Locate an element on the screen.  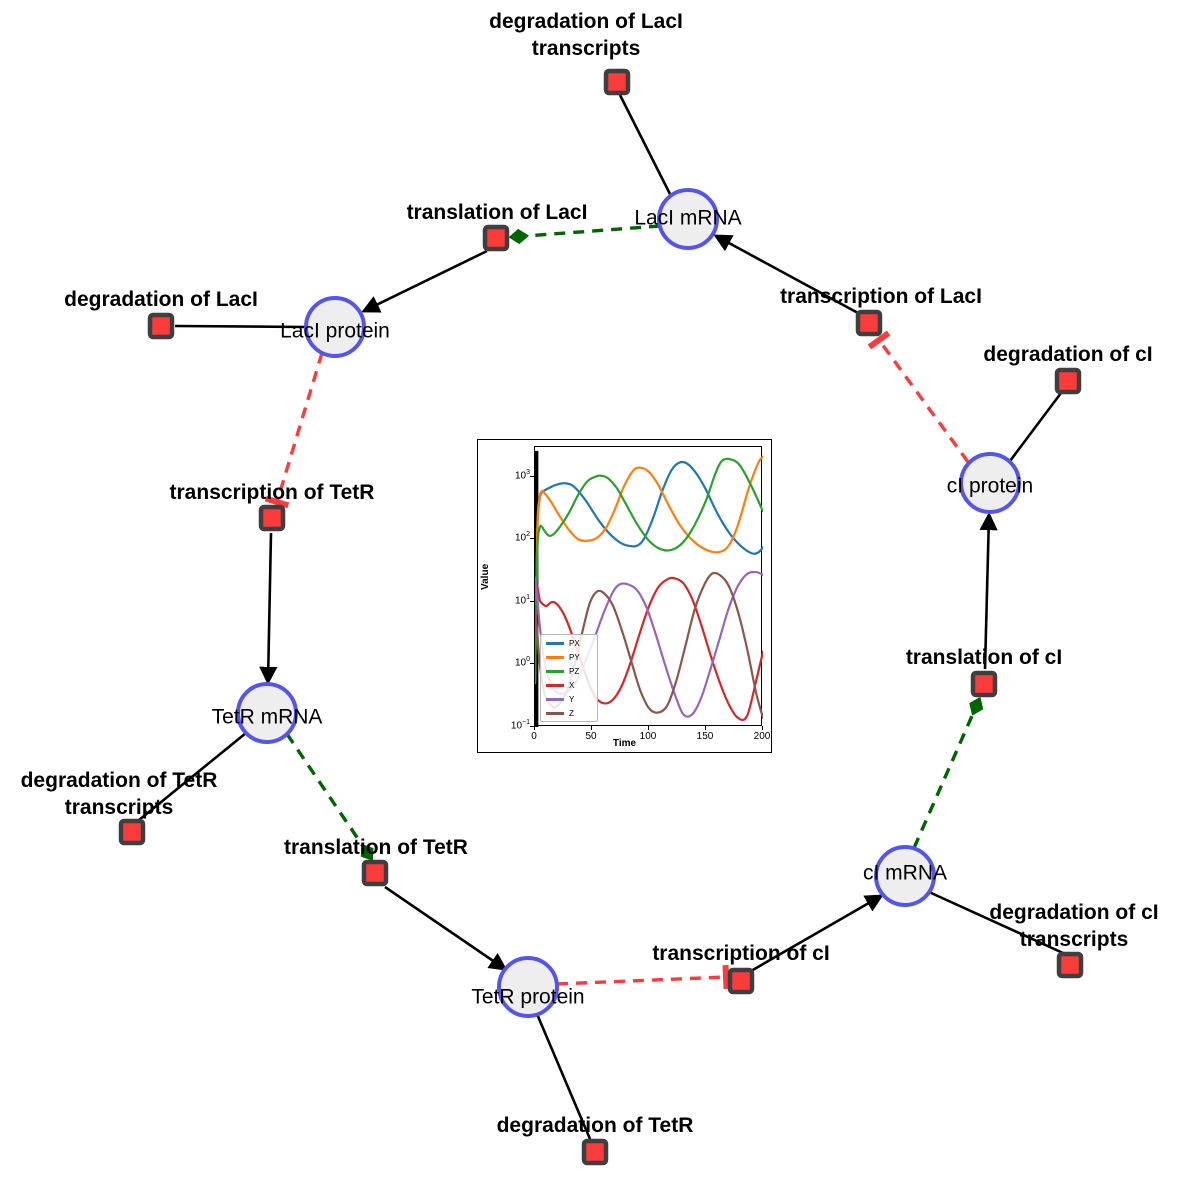
chart-y-tick: 10⁰ is located at coordinates (522, 662).